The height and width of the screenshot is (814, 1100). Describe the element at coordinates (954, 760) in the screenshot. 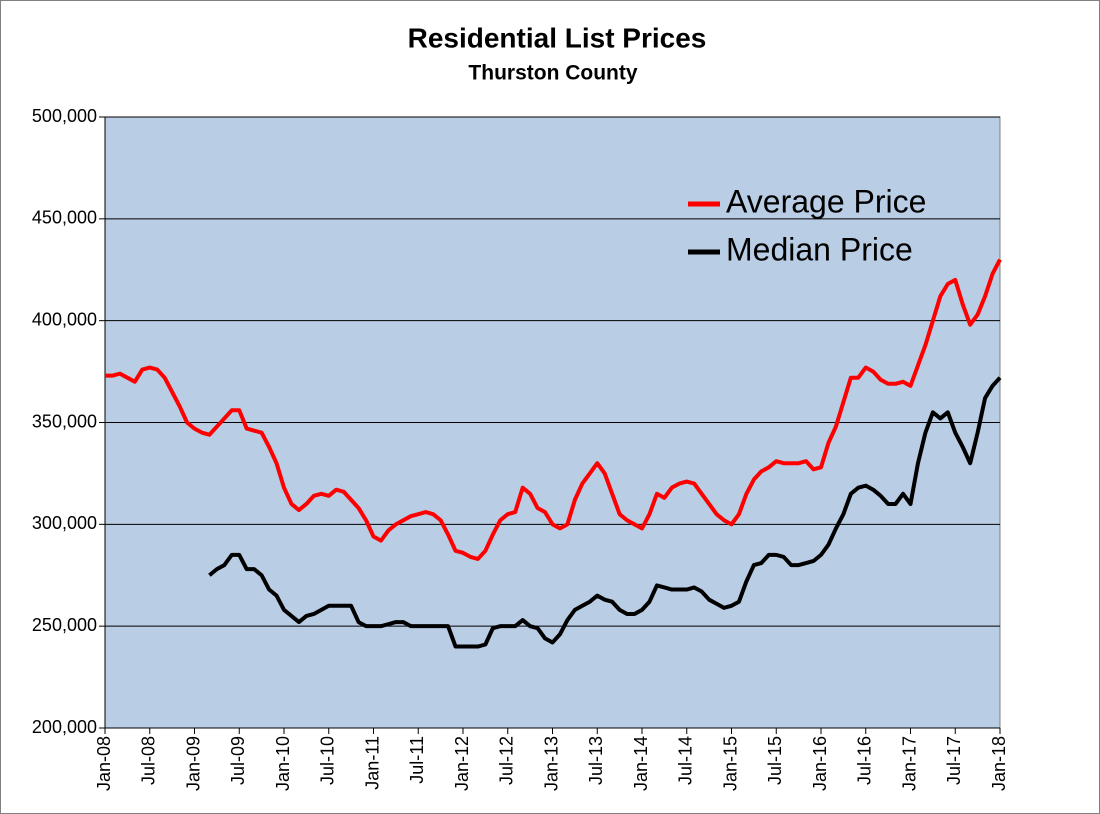

I see `x-tick-label: Jul-17` at that location.